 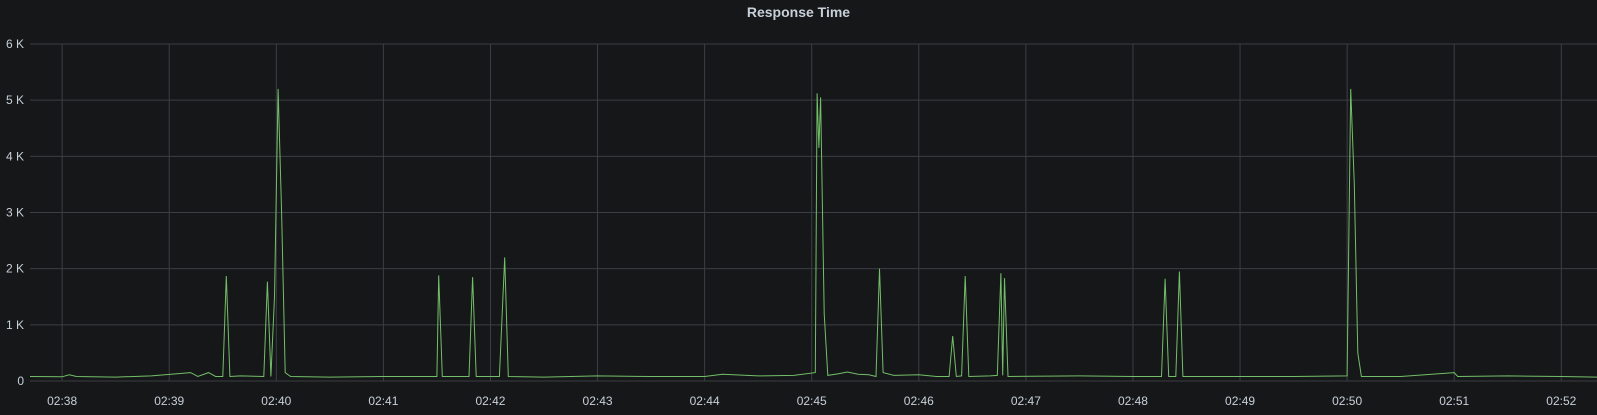 I want to click on panel-title: Response Time, so click(x=798, y=12).